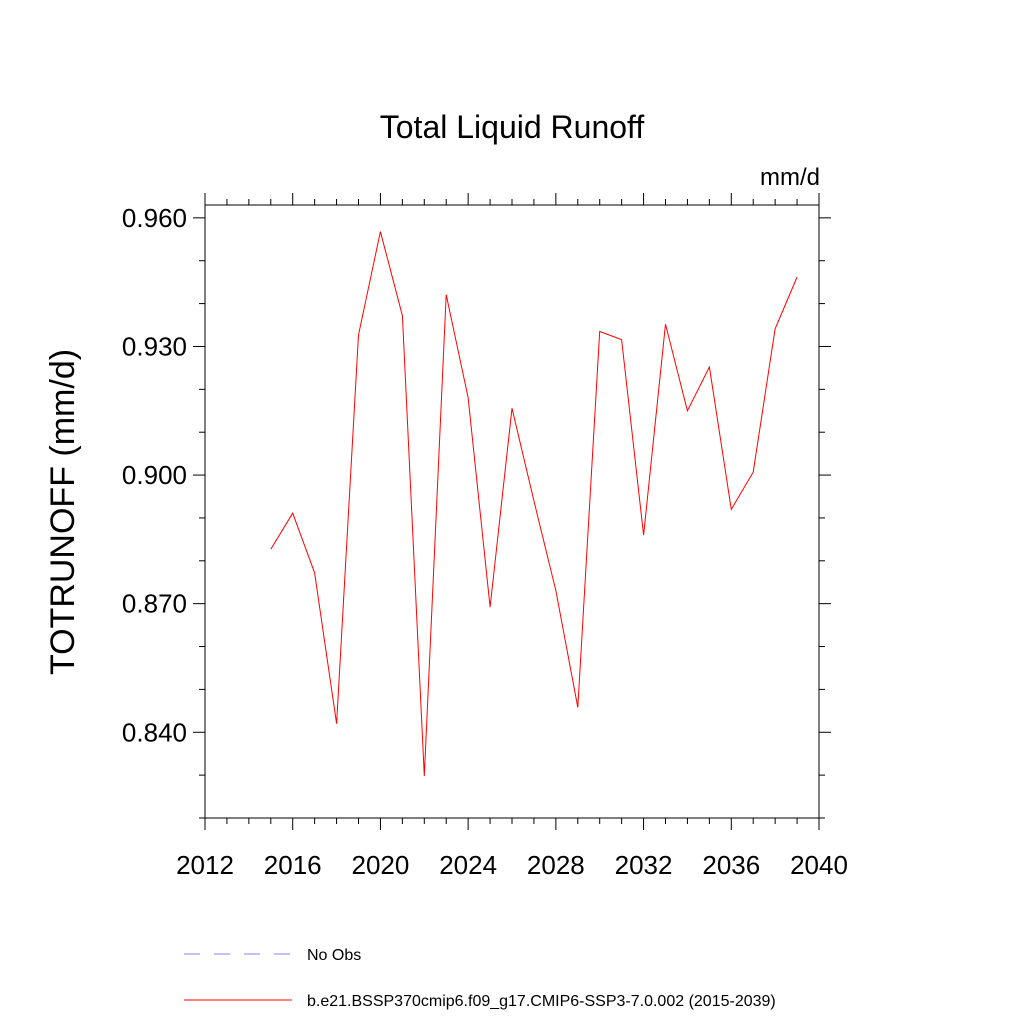 The image size is (1024, 1024). I want to click on legend-label: No Obs, so click(334, 955).